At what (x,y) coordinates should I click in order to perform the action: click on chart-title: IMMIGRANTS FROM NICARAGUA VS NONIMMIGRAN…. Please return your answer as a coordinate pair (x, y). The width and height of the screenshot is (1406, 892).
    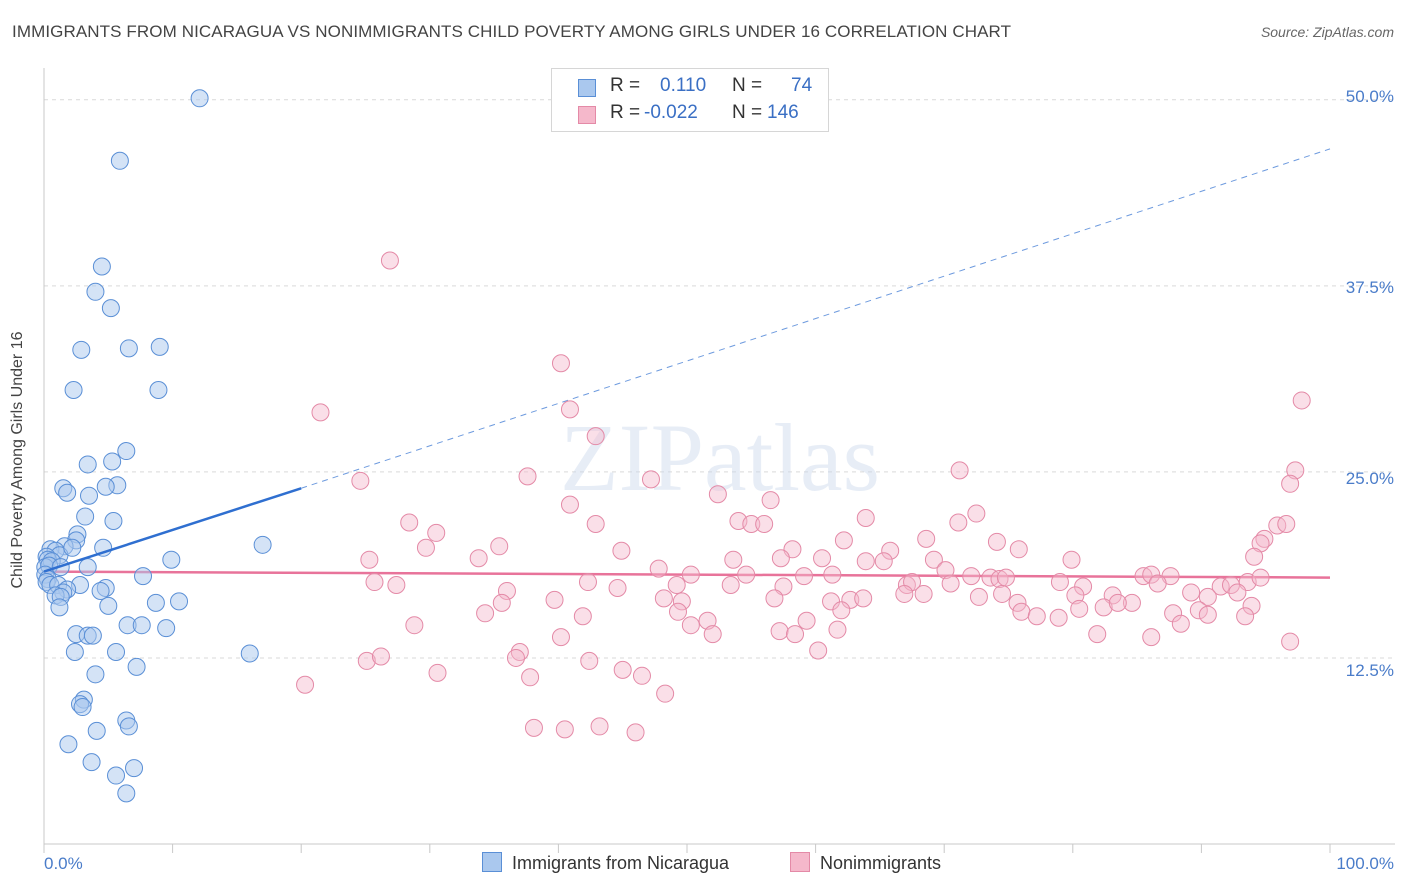
    Looking at the image, I should click on (512, 31).